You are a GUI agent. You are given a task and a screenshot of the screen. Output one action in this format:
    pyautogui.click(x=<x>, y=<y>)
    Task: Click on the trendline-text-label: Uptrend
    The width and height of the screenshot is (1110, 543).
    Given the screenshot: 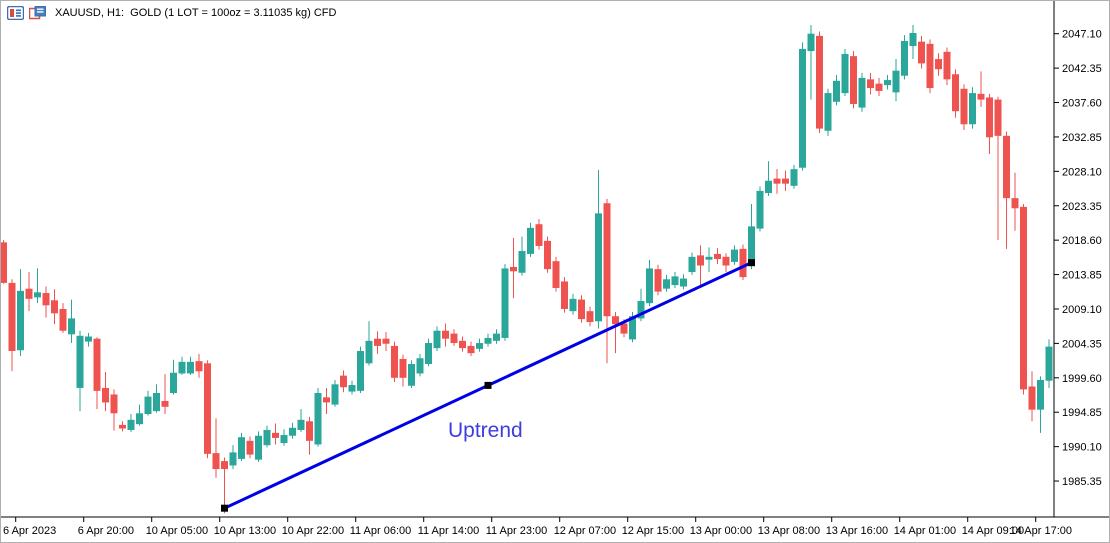 What is the action you would take?
    pyautogui.click(x=485, y=430)
    